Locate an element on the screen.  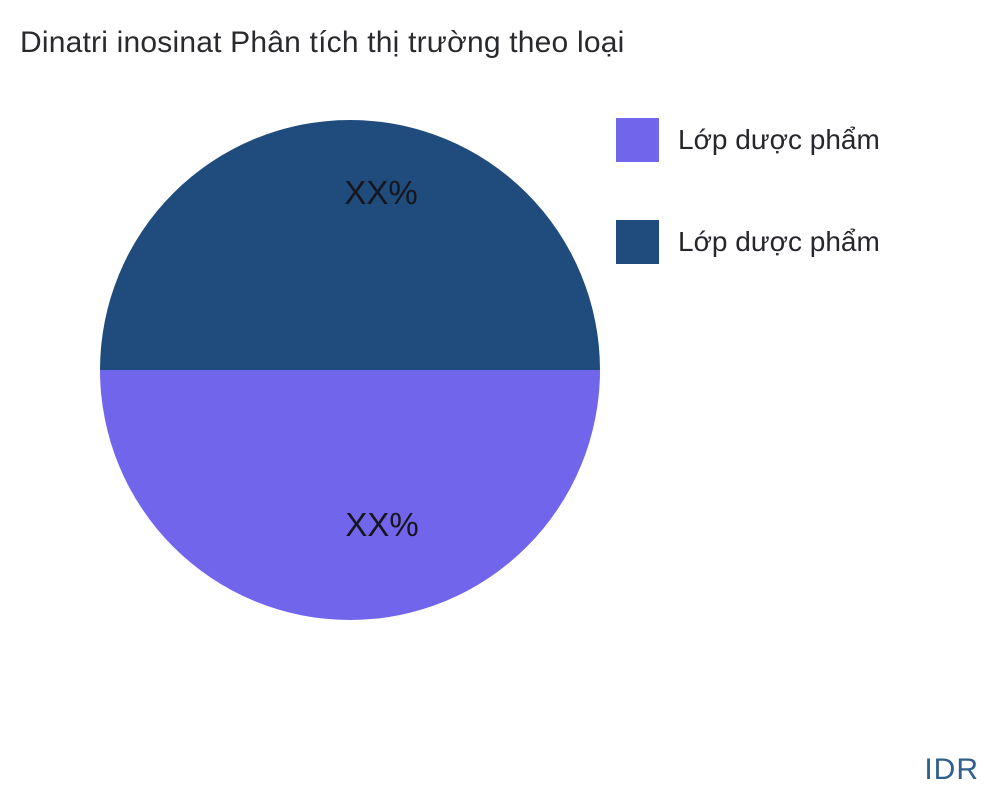
legend-item-purple: Lớp dược phẩm is located at coordinates (748, 140).